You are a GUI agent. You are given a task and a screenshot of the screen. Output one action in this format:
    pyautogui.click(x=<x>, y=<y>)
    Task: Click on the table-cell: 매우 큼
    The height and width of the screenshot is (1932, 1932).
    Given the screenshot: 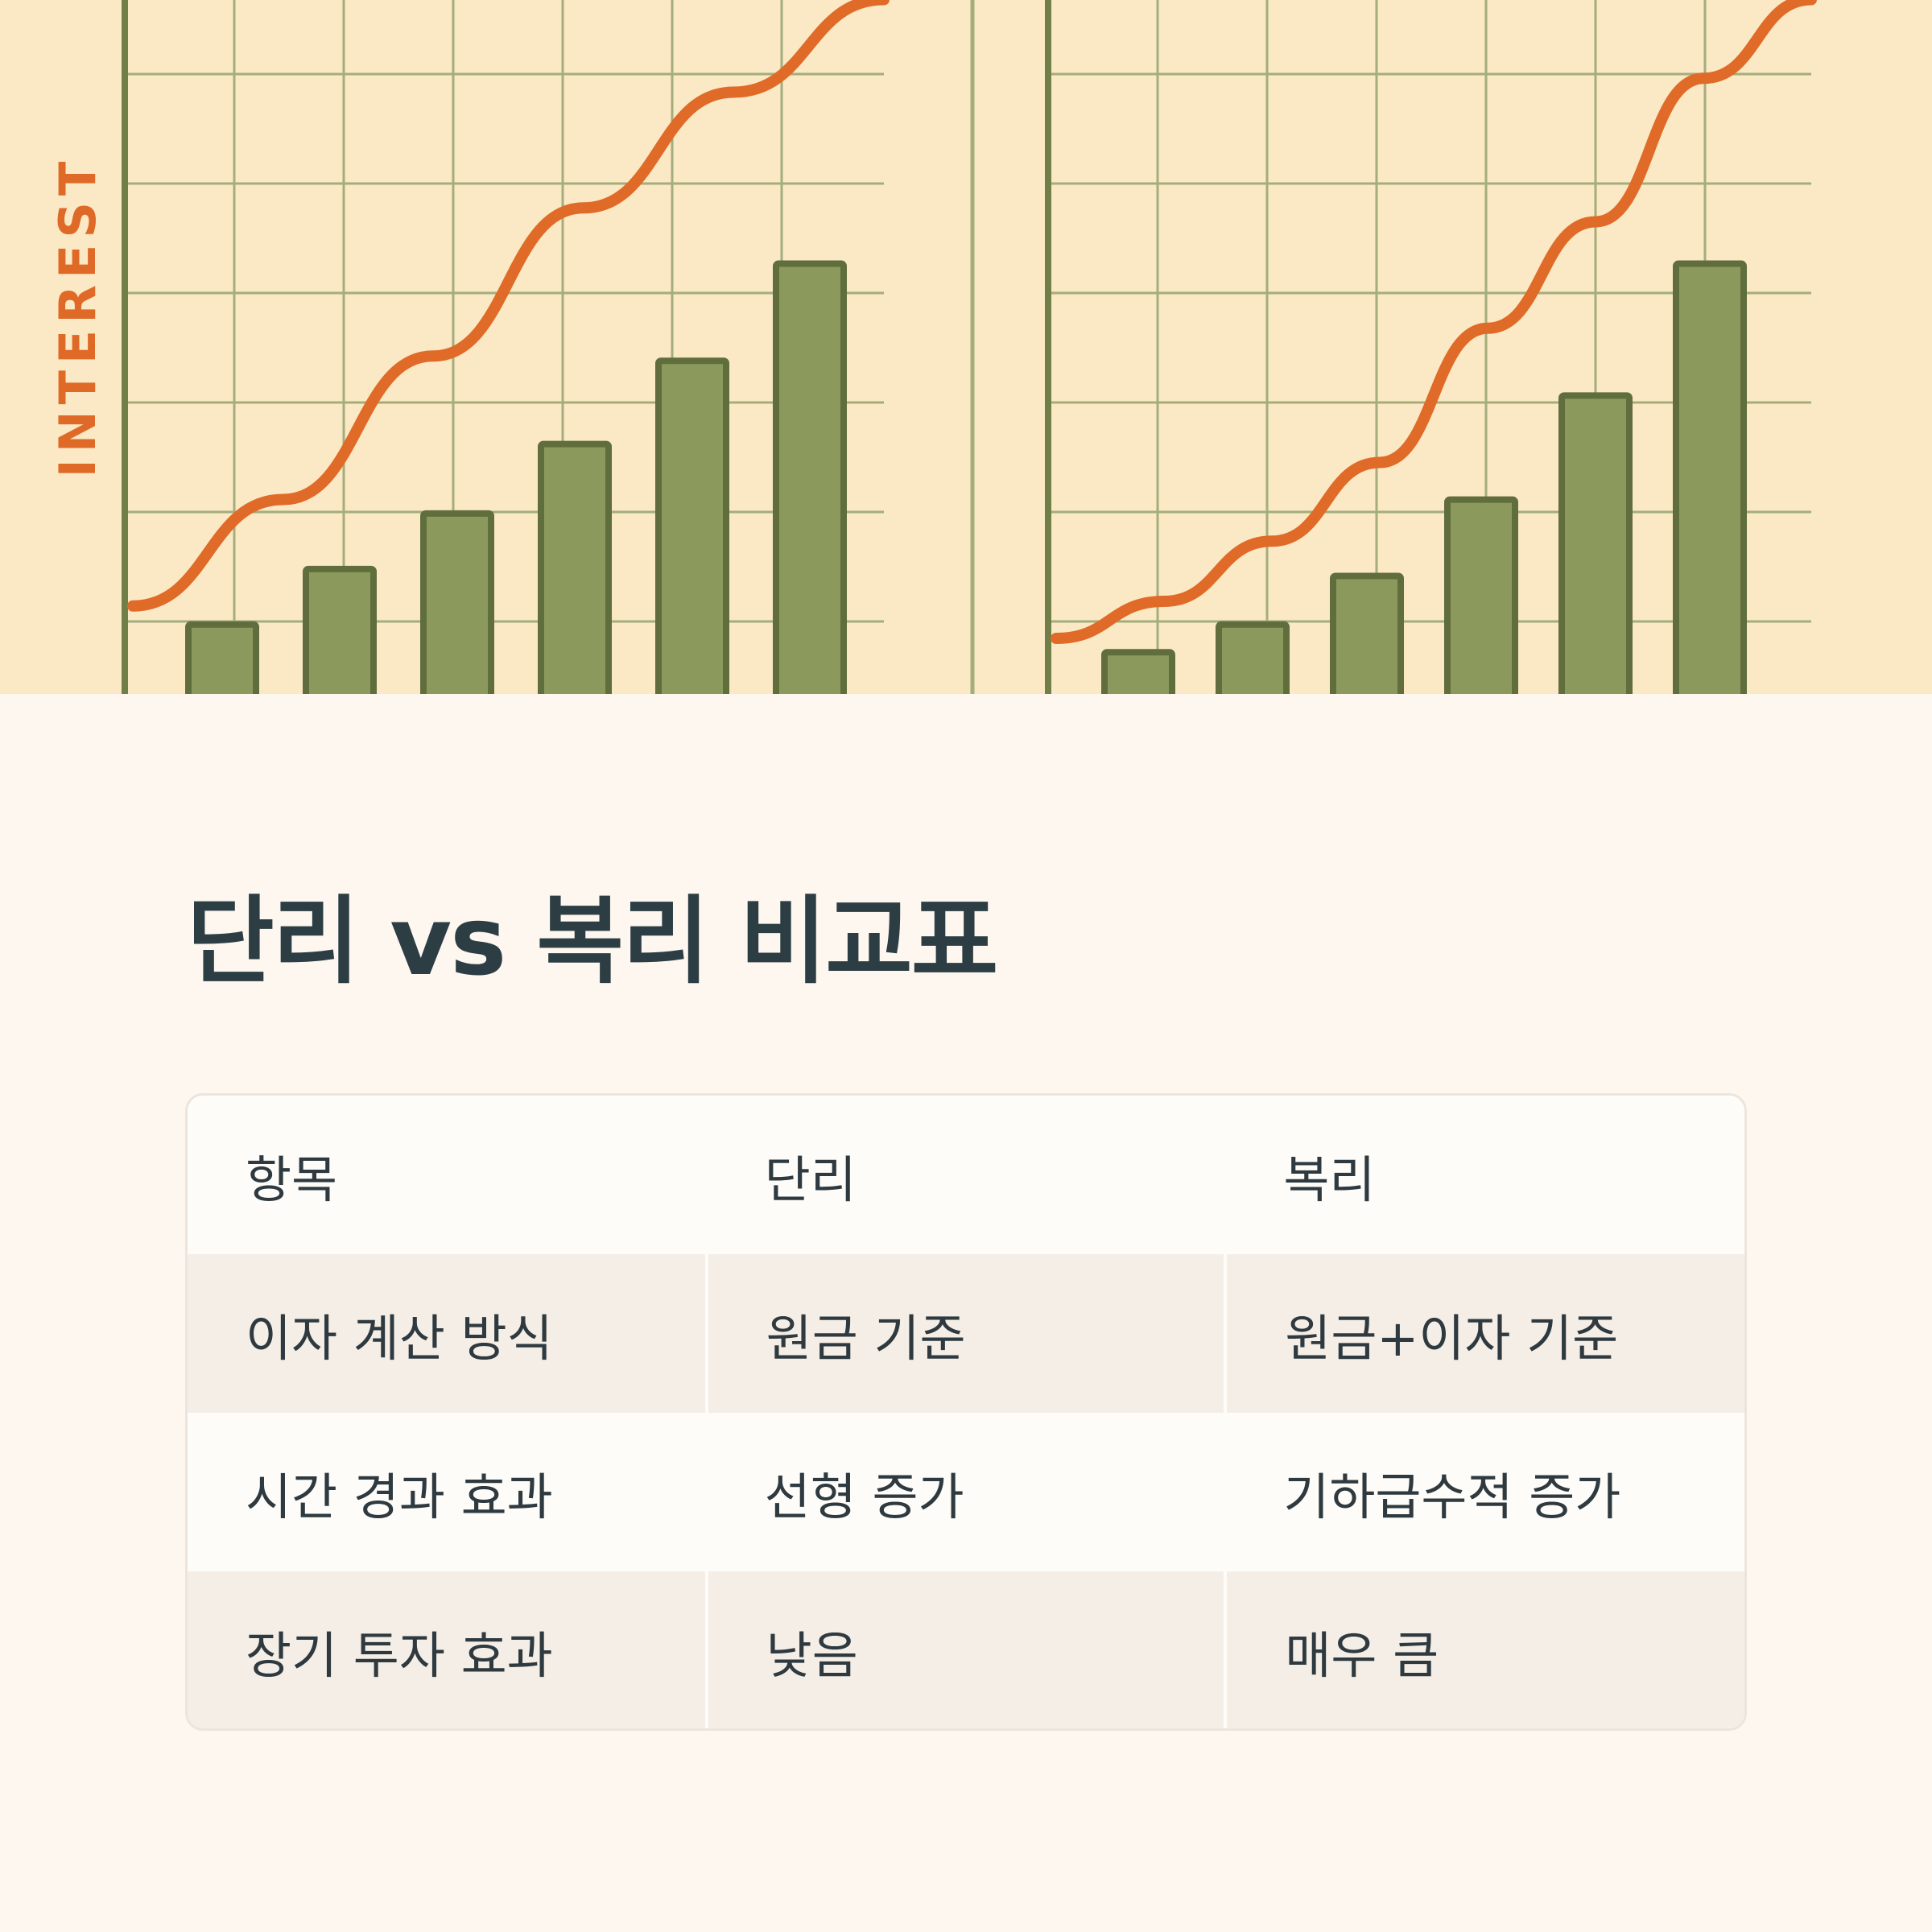 What is the action you would take?
    pyautogui.click(x=1484, y=1649)
    